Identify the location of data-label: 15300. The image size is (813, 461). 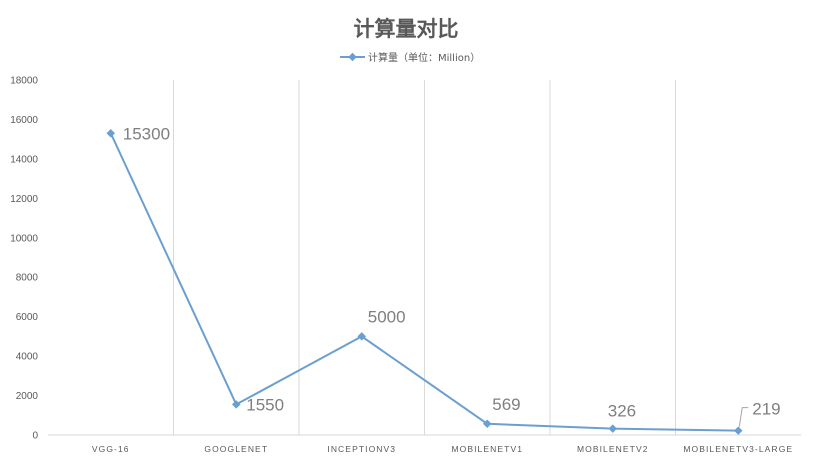
(146, 133).